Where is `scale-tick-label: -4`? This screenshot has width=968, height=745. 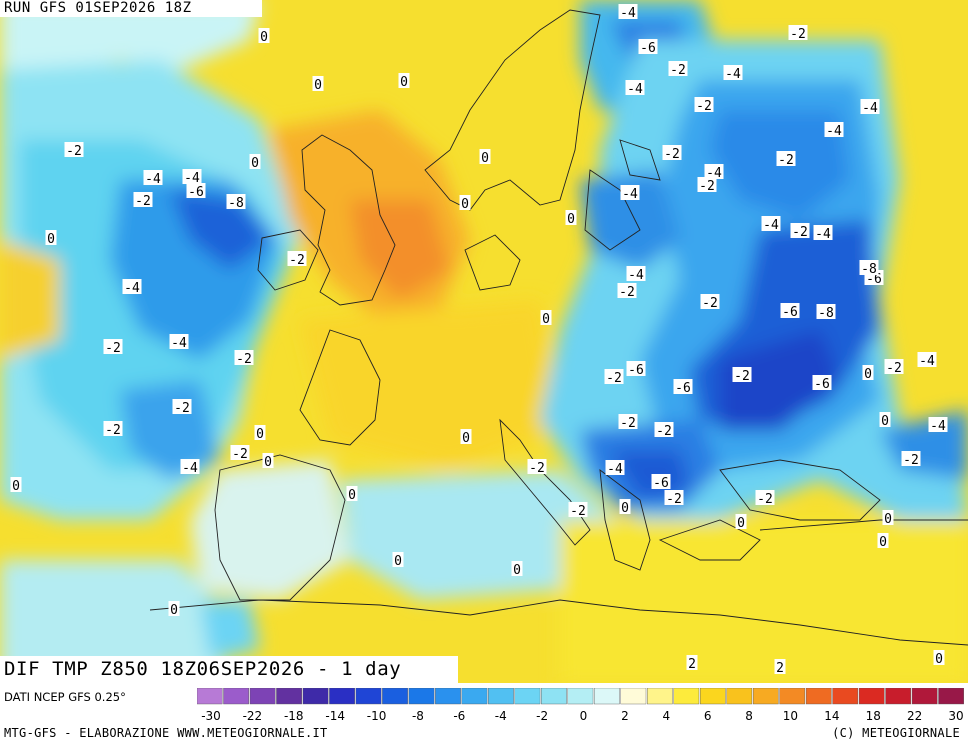
scale-tick-label: -4 is located at coordinates (501, 715).